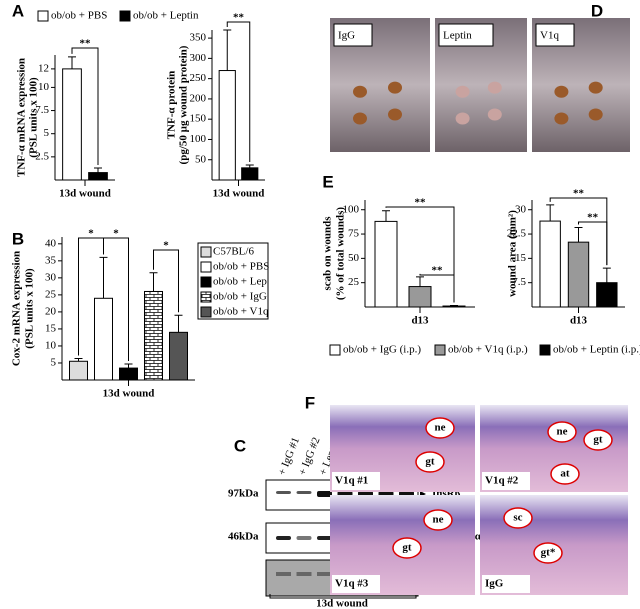 Image resolution: width=640 pixels, height=609 pixels. Describe the element at coordinates (502, 481) in the screenshot. I see `image-label: V1q #2` at that location.